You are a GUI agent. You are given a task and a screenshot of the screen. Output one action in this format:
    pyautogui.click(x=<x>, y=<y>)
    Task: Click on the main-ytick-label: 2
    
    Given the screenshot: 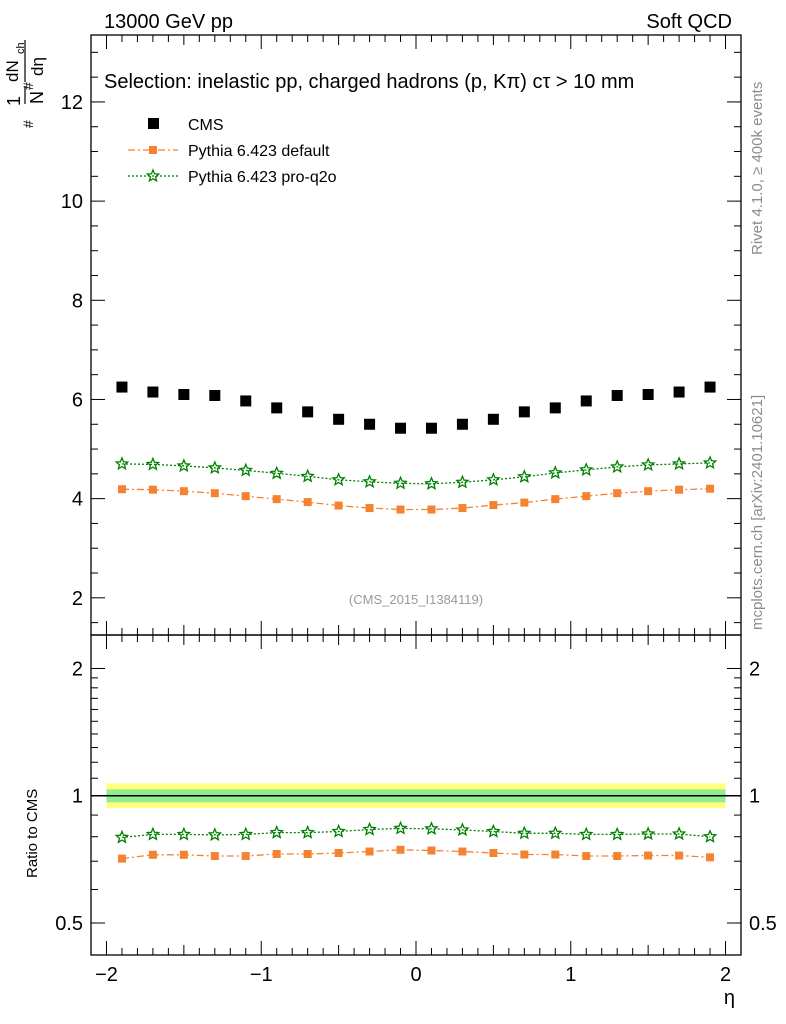 What is the action you would take?
    pyautogui.click(x=77, y=599)
    